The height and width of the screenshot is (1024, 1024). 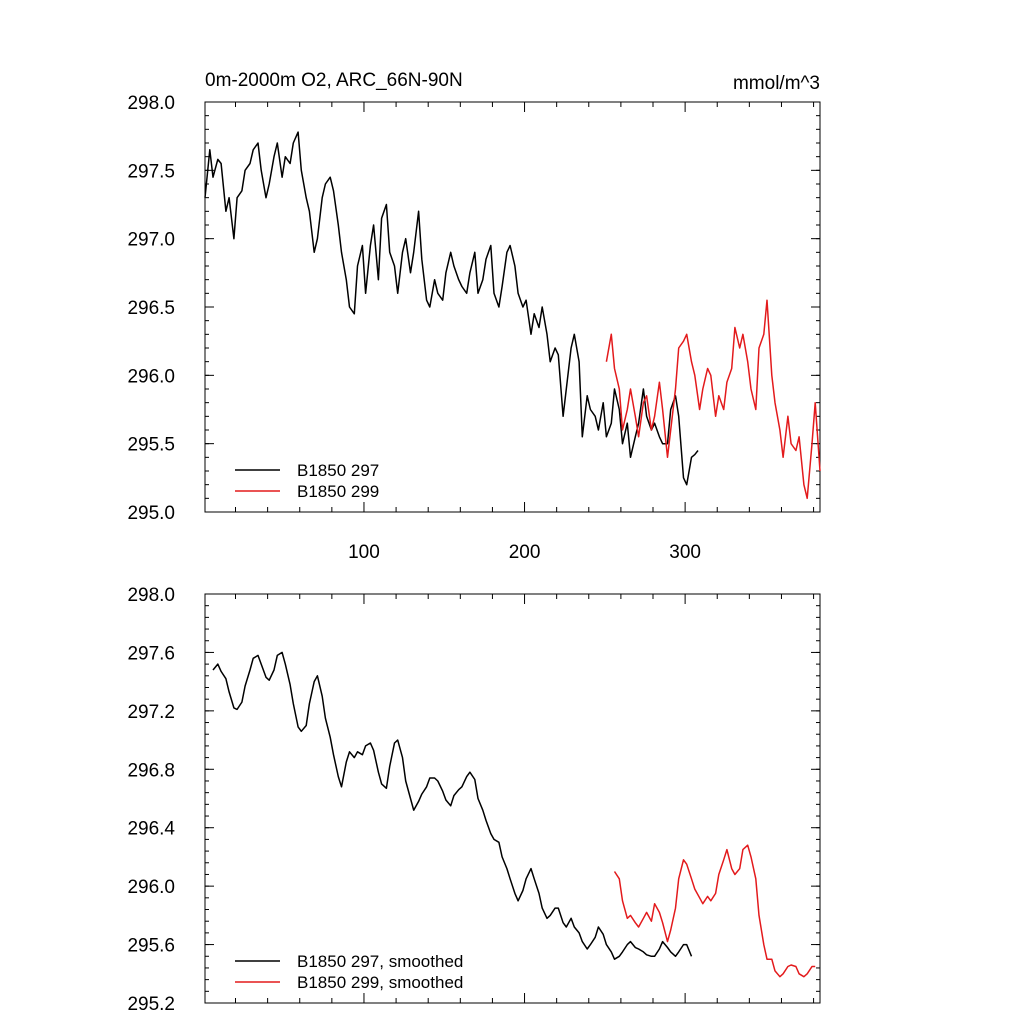 I want to click on y-tick-label: 295.6, so click(x=151, y=946).